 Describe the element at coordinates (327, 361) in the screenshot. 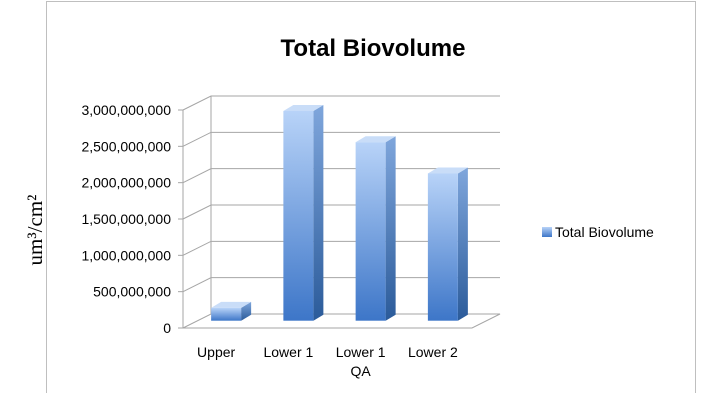

I see `x-tick-labels: Upper Lower 1 Lower 1 QA Lower 2` at that location.